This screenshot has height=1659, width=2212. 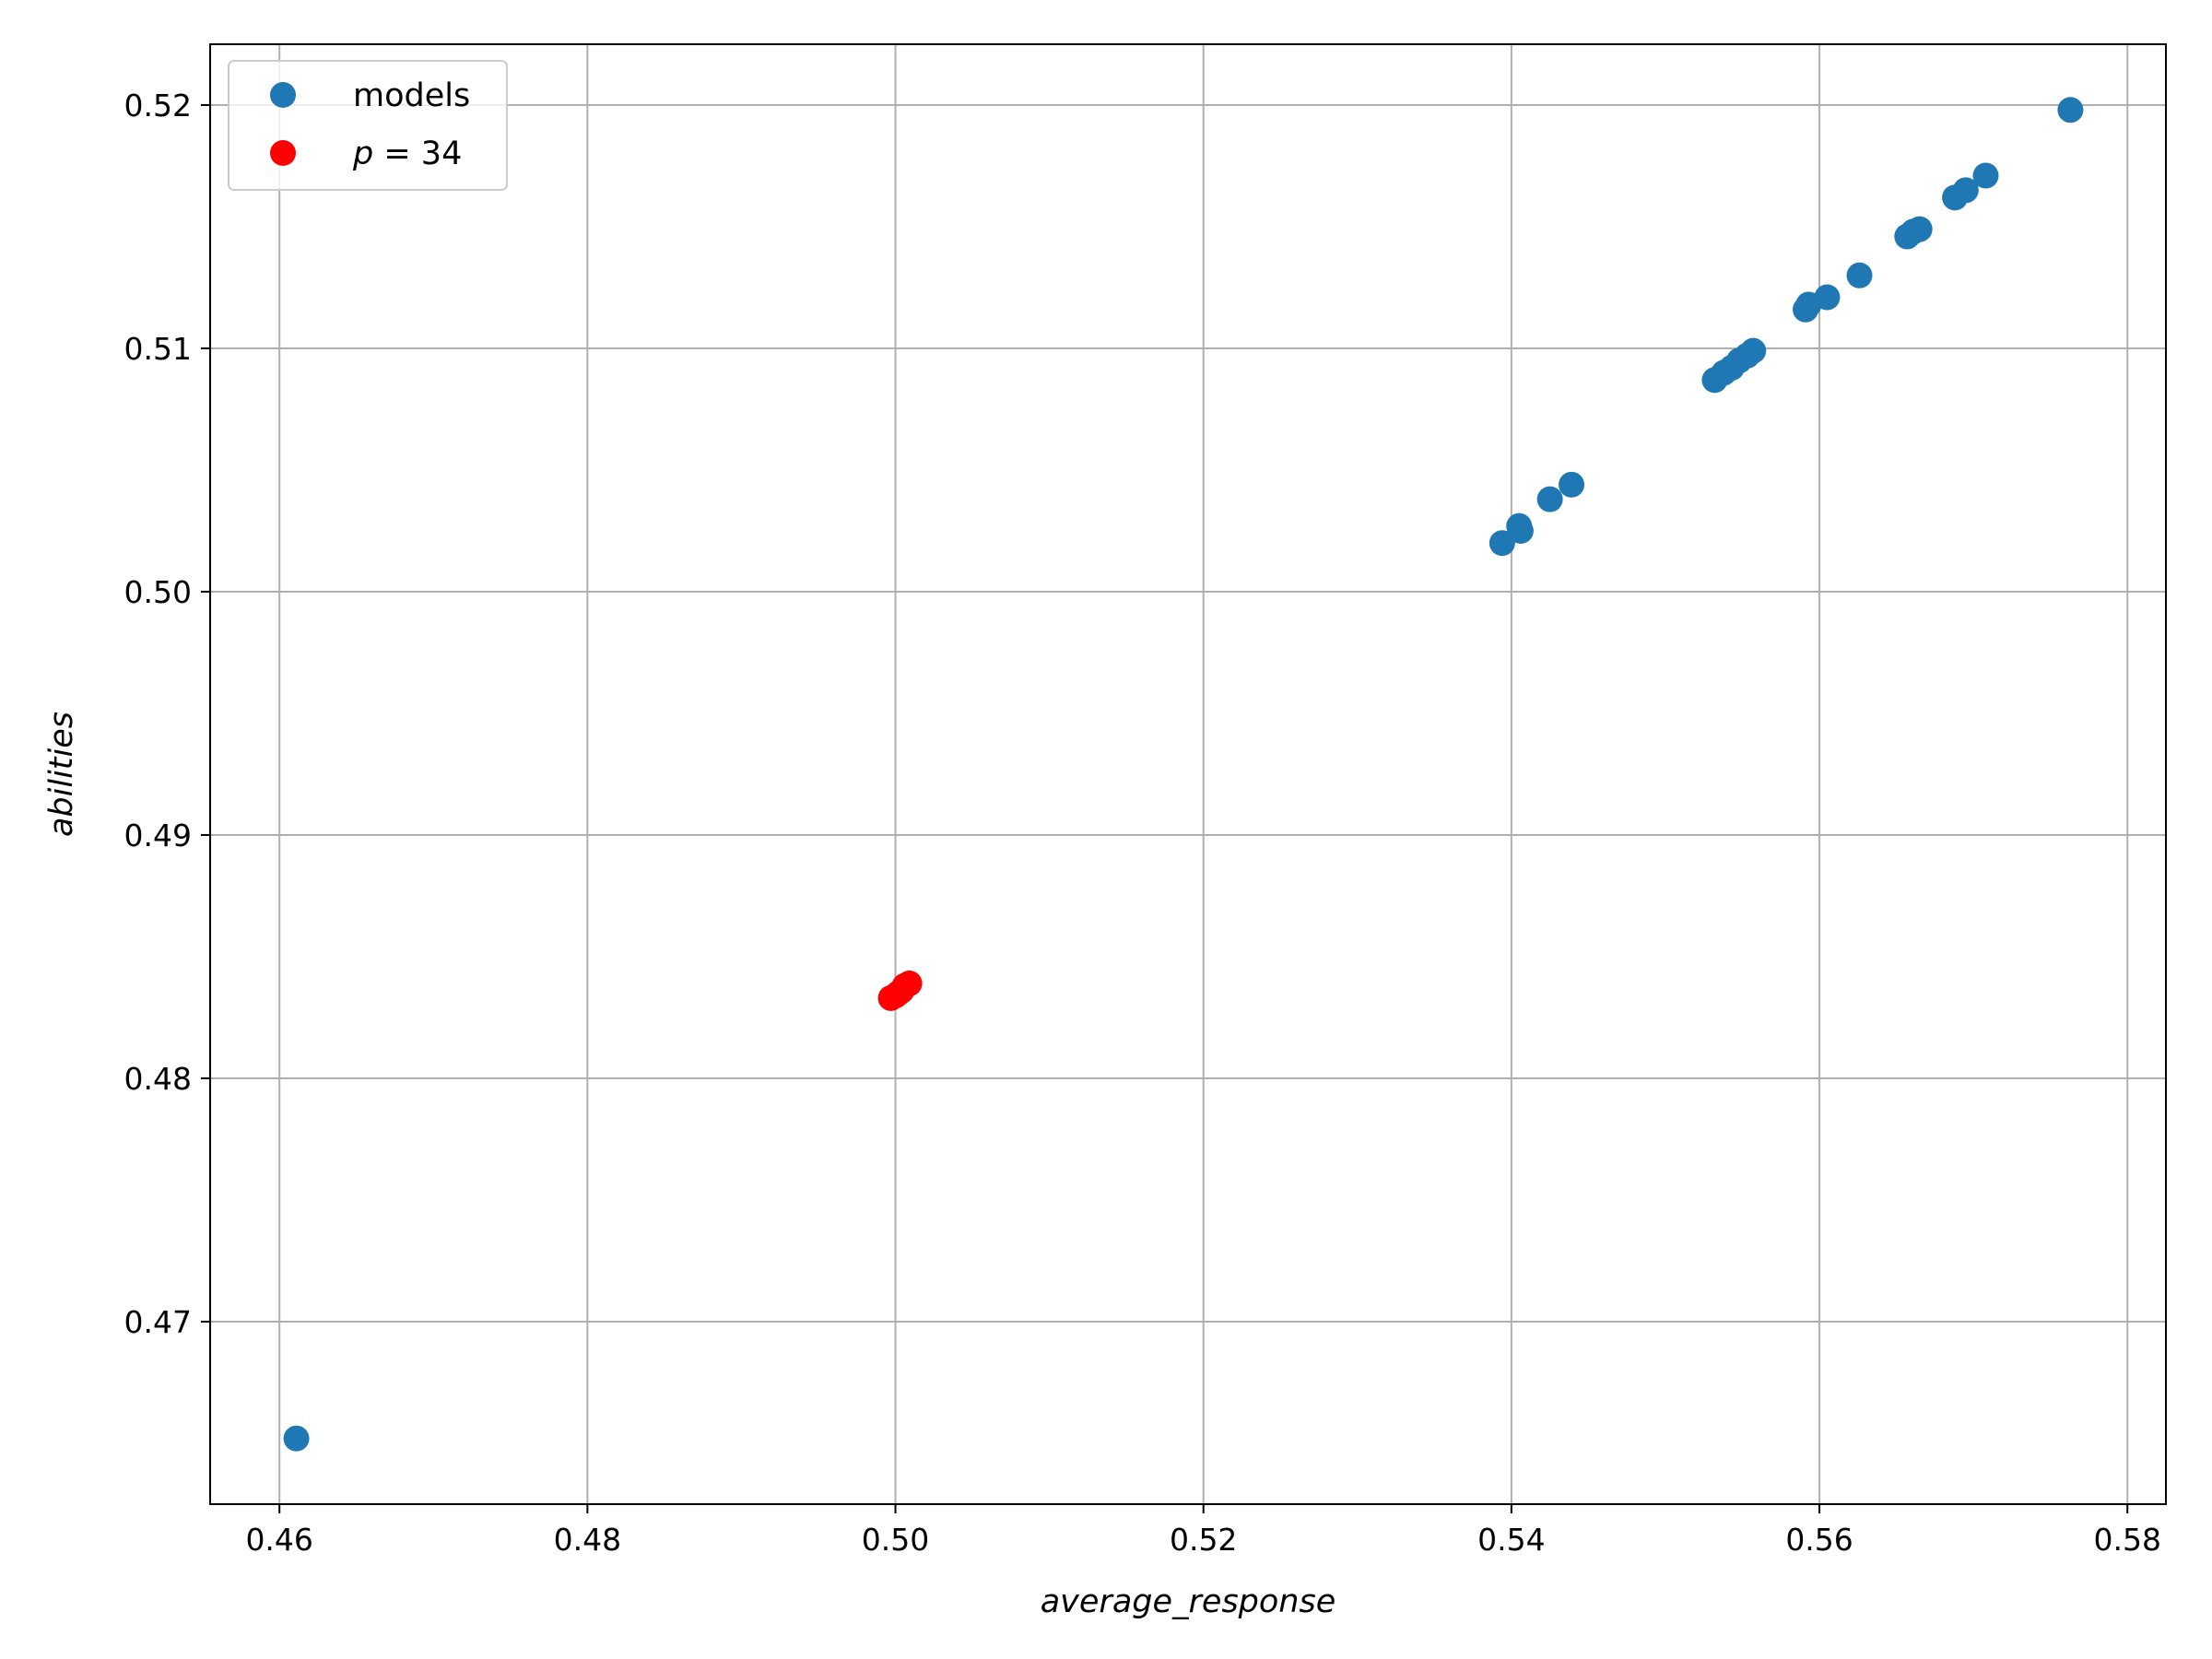 I want to click on y-tick-label: 0.51, so click(x=158, y=349).